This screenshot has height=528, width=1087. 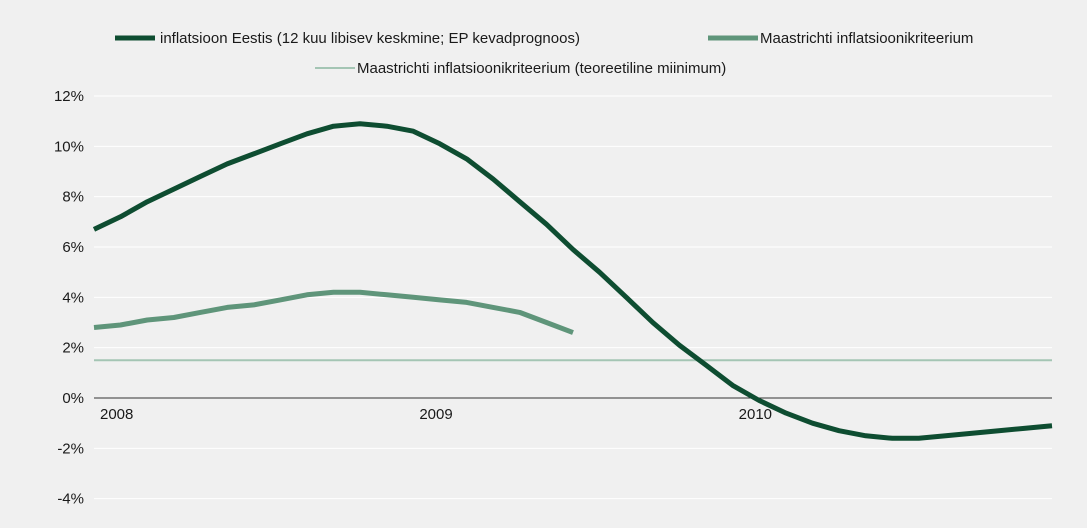 What do you see at coordinates (69, 146) in the screenshot?
I see `y-tick-label: 10%` at bounding box center [69, 146].